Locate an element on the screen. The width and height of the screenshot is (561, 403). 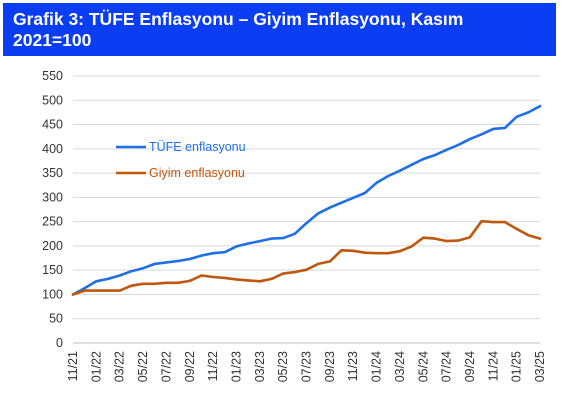
x-tick-label: 07/22 is located at coordinates (166, 366).